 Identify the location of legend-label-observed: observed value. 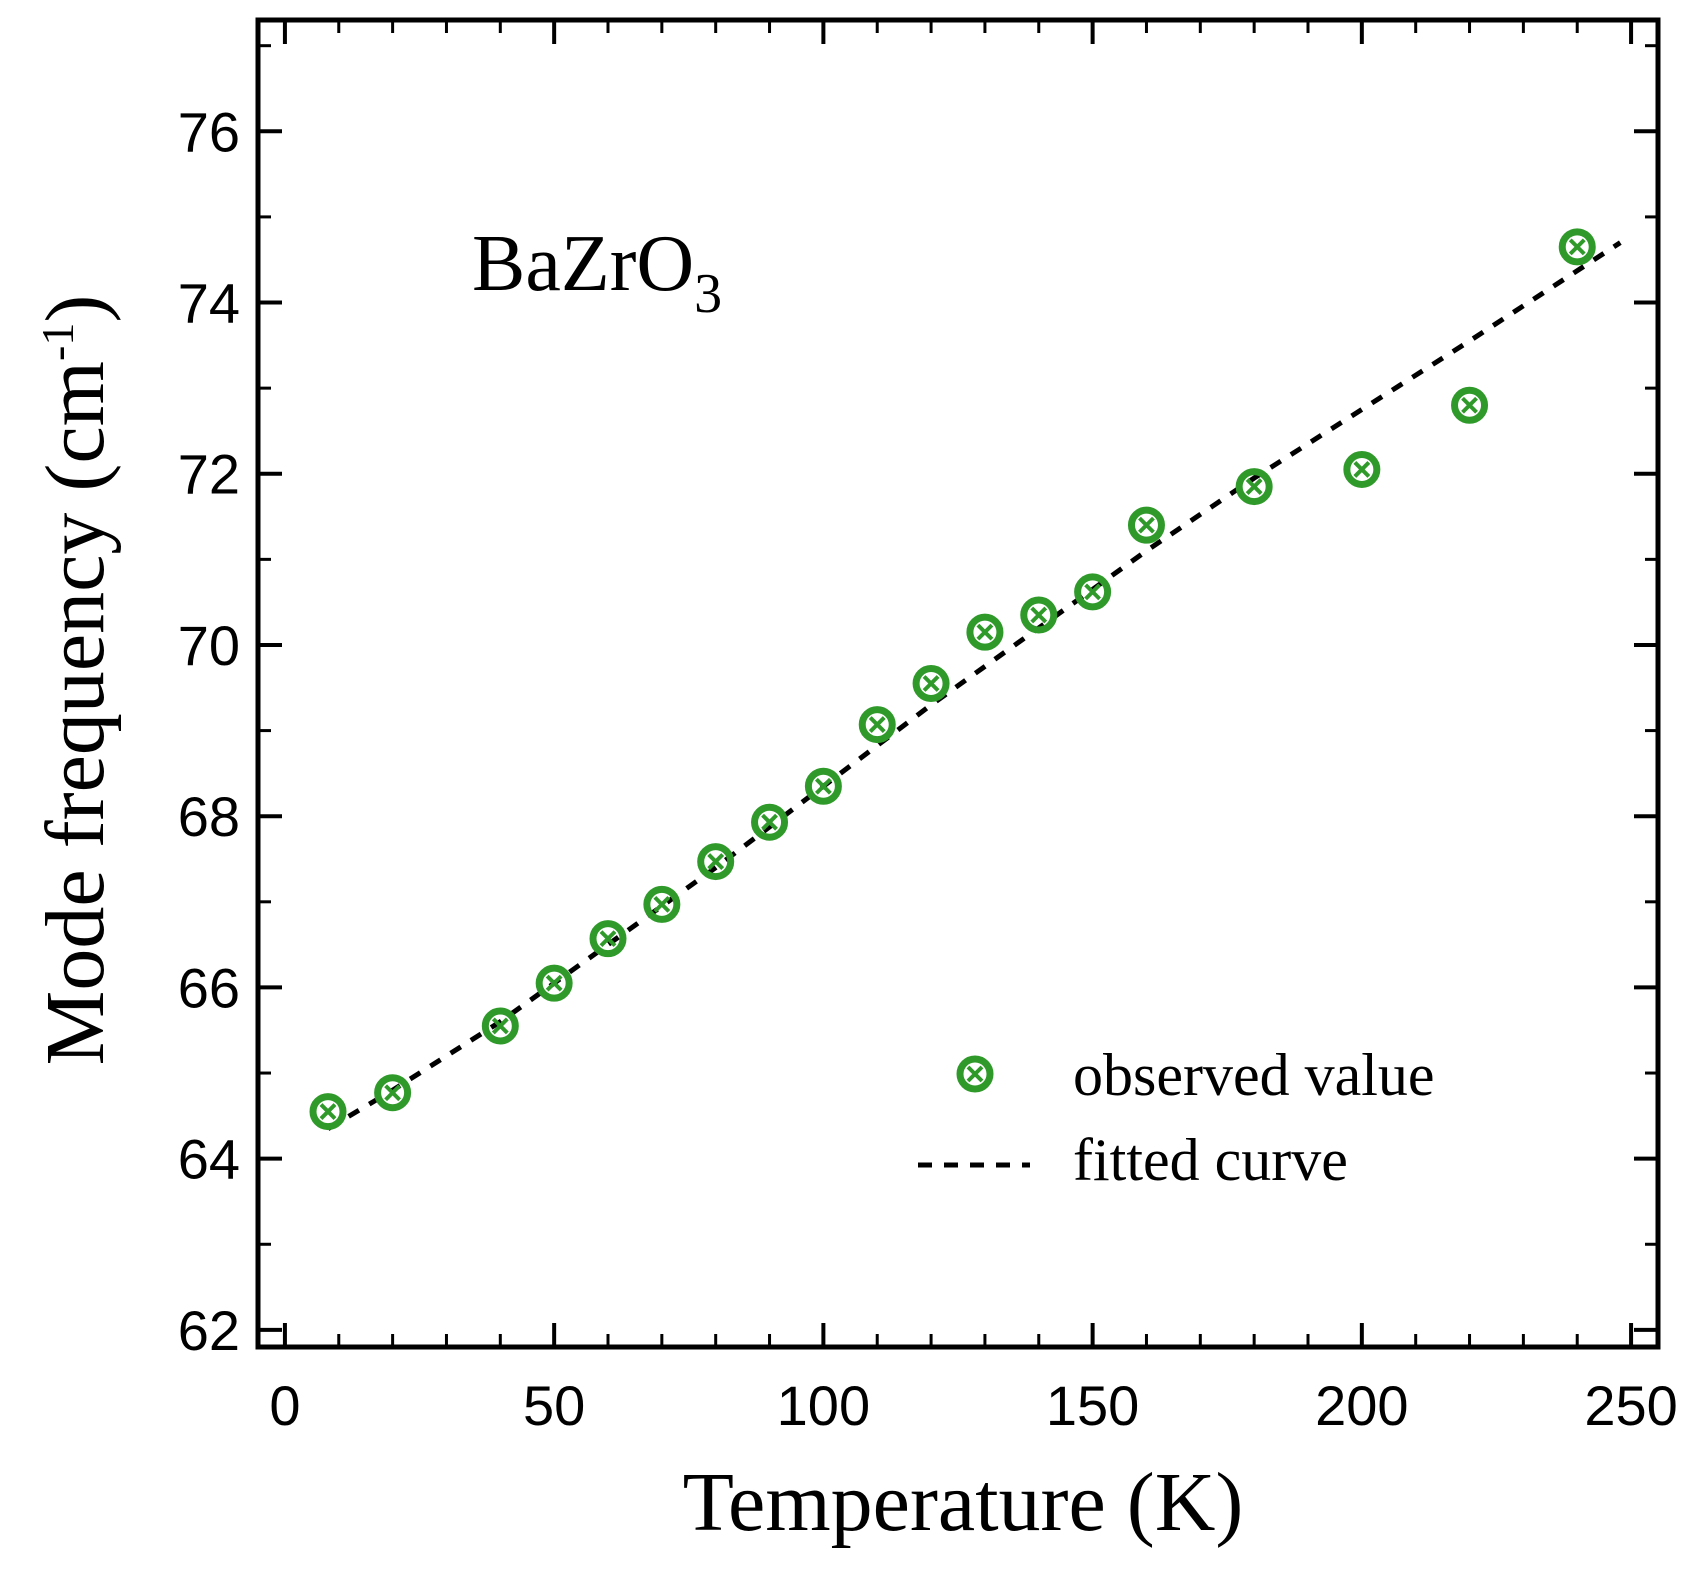
(1254, 1075).